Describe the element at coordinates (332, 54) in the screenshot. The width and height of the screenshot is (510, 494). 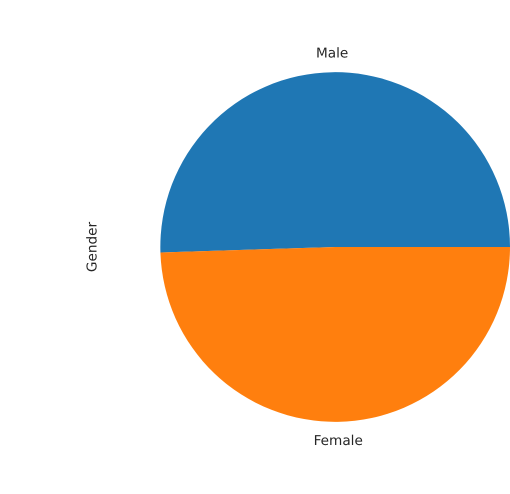
I see `slice-label: Male` at that location.